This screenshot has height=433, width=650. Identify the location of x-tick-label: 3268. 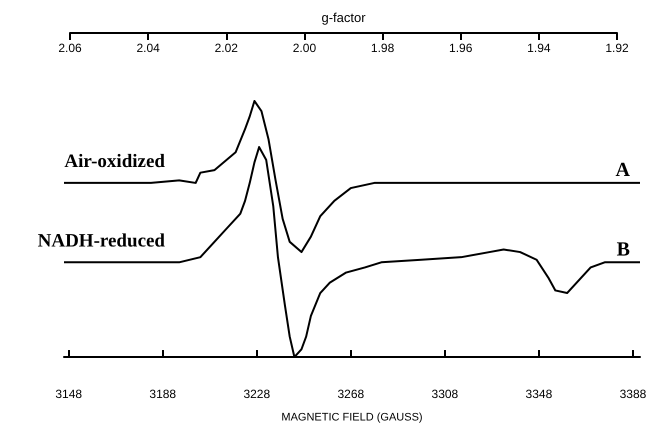
(350, 394).